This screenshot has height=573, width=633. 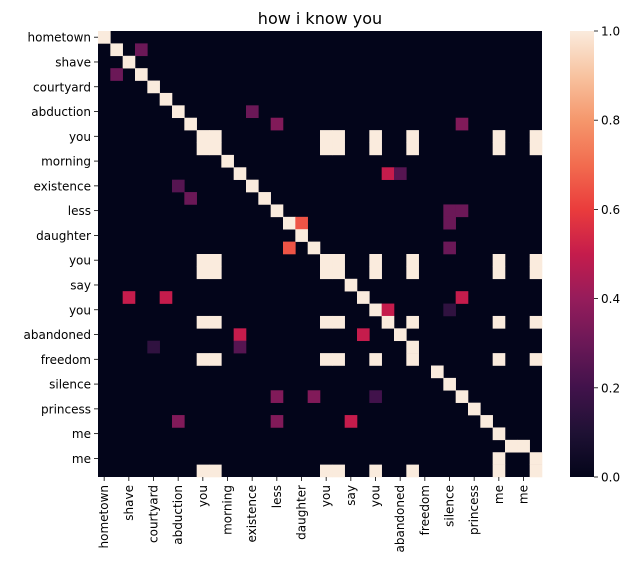 I want to click on y-tick-label: existence, so click(x=62, y=186).